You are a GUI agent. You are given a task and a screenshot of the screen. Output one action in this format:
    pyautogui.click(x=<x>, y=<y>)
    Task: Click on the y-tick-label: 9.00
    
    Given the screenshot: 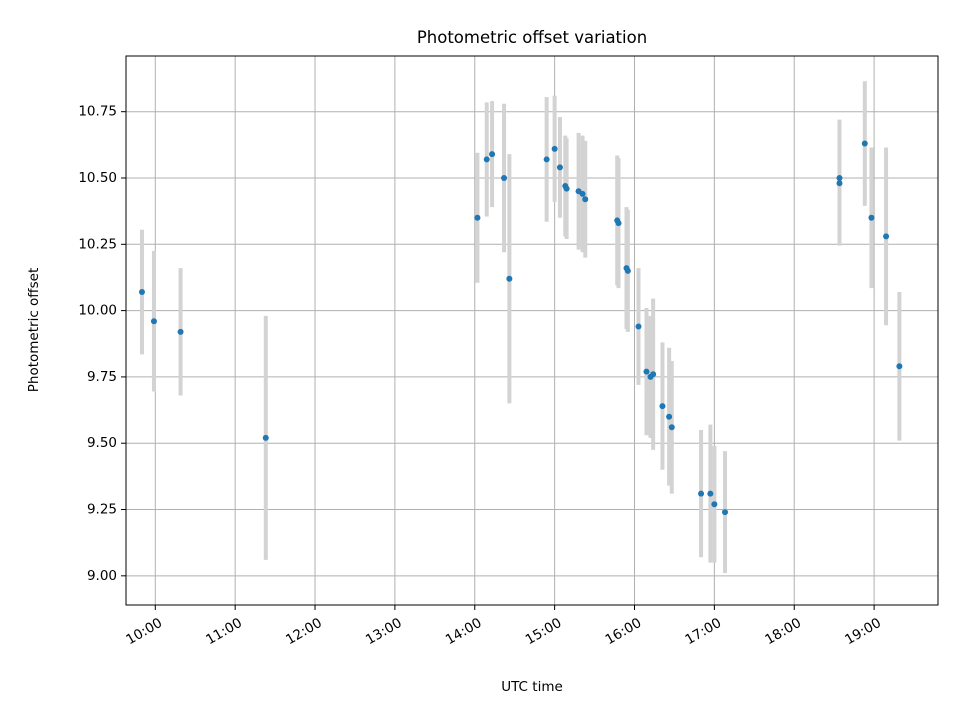 What is the action you would take?
    pyautogui.click(x=102, y=576)
    